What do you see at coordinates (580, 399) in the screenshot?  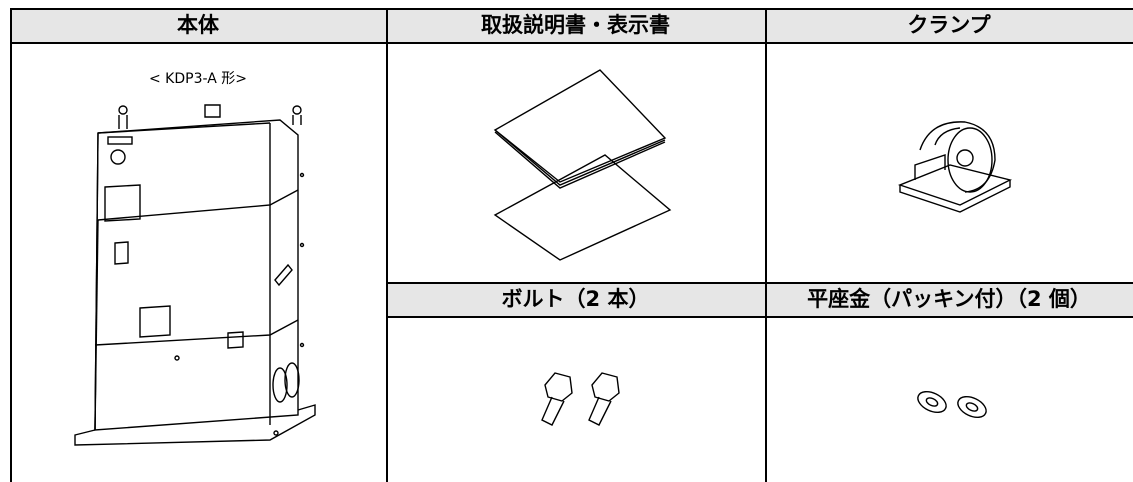 I see `bolt-illustration` at bounding box center [580, 399].